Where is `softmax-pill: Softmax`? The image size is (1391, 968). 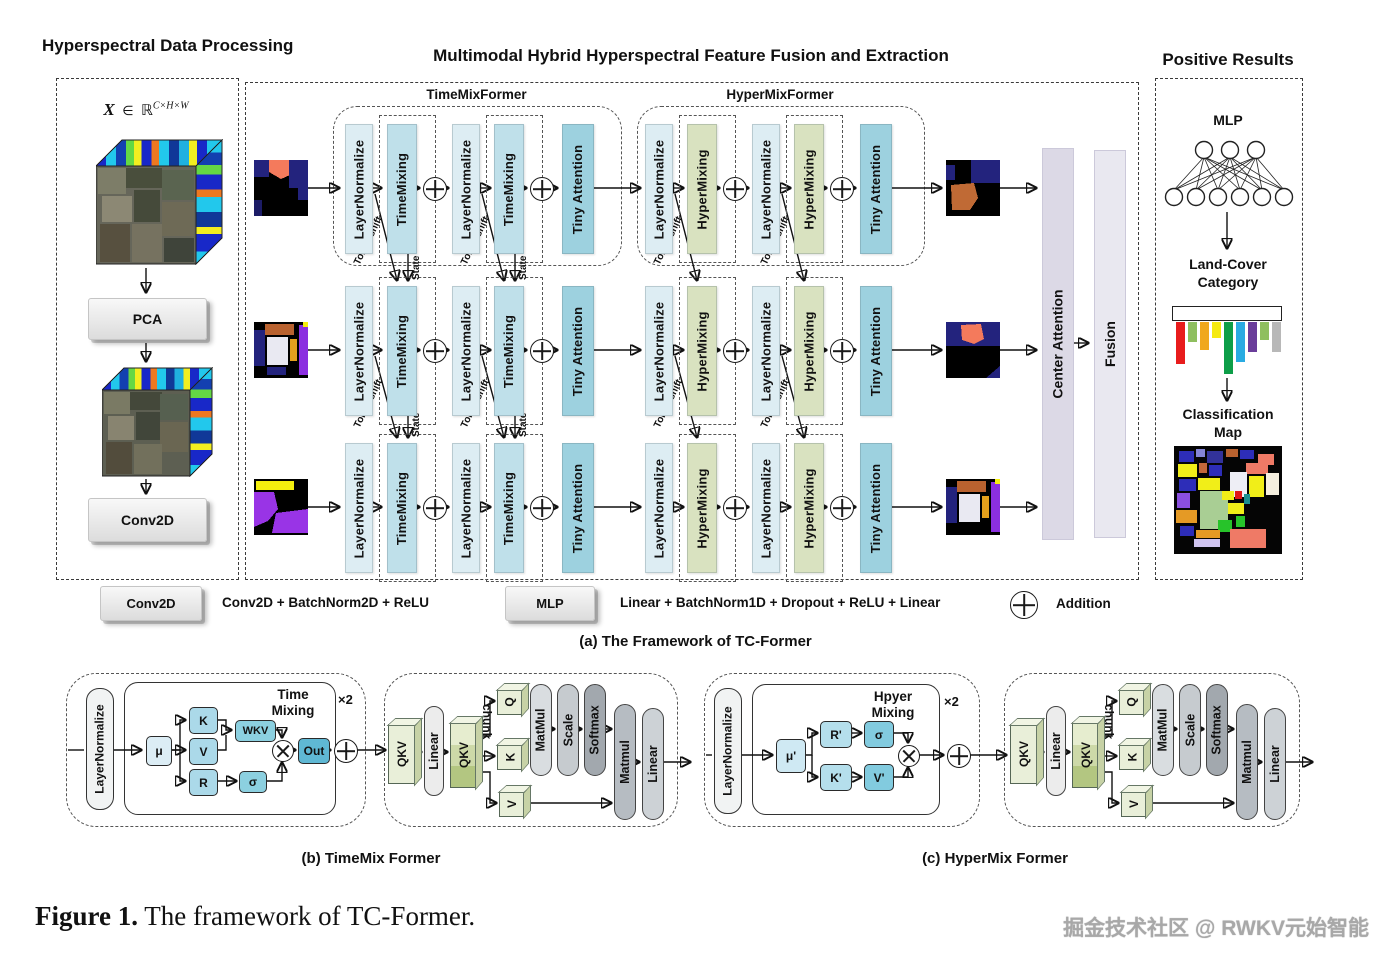
softmax-pill: Softmax is located at coordinates (595, 730).